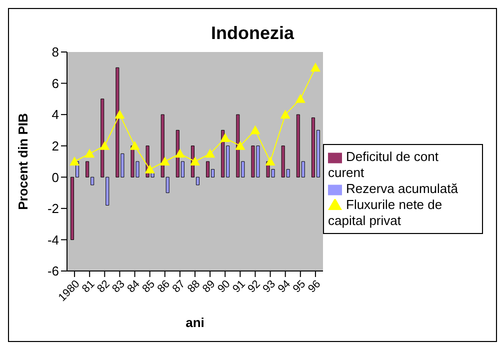  I want to click on x-tick-label: 86, so click(164, 287).